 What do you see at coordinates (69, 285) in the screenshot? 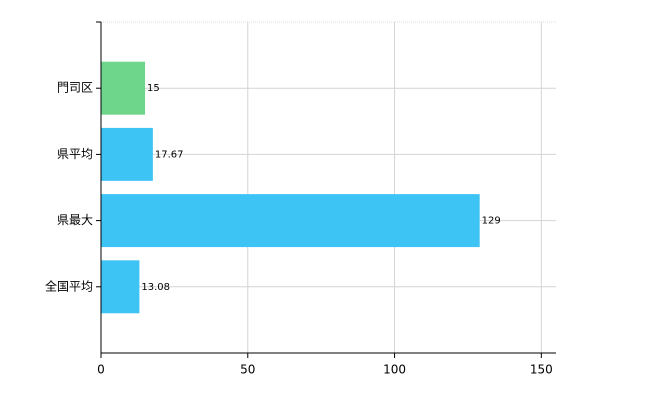
I see `y-tick-label: 全国平均` at bounding box center [69, 285].